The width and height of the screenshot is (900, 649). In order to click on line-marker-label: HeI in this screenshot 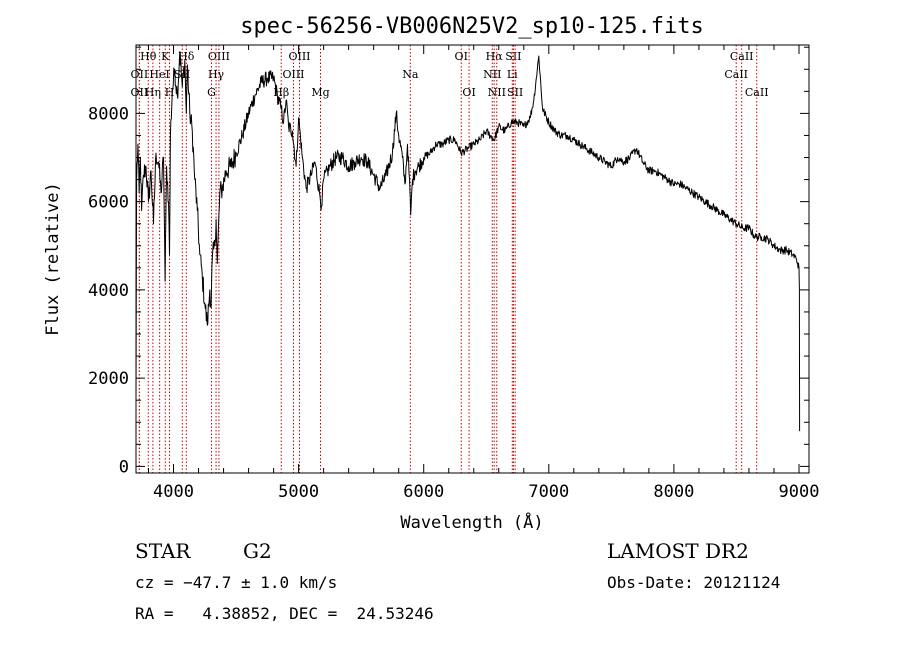, I will do `click(159, 74)`.